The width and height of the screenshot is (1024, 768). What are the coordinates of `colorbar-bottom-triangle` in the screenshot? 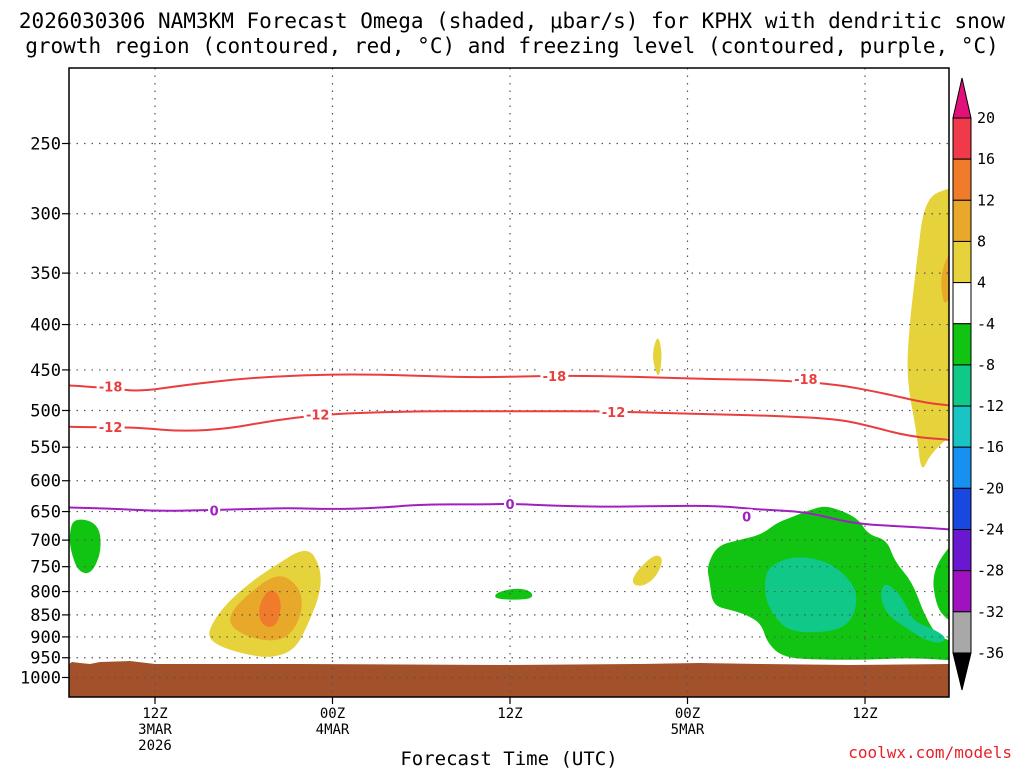 It's located at (962, 671).